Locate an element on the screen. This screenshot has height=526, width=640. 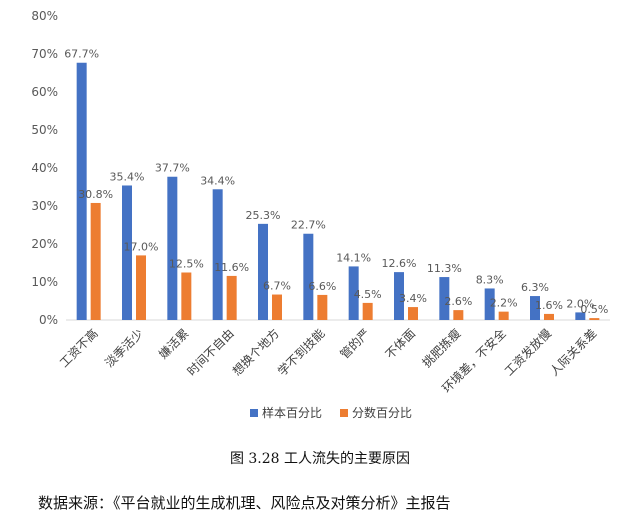
x-category-label: 淡季活少 is located at coordinates (124, 348).